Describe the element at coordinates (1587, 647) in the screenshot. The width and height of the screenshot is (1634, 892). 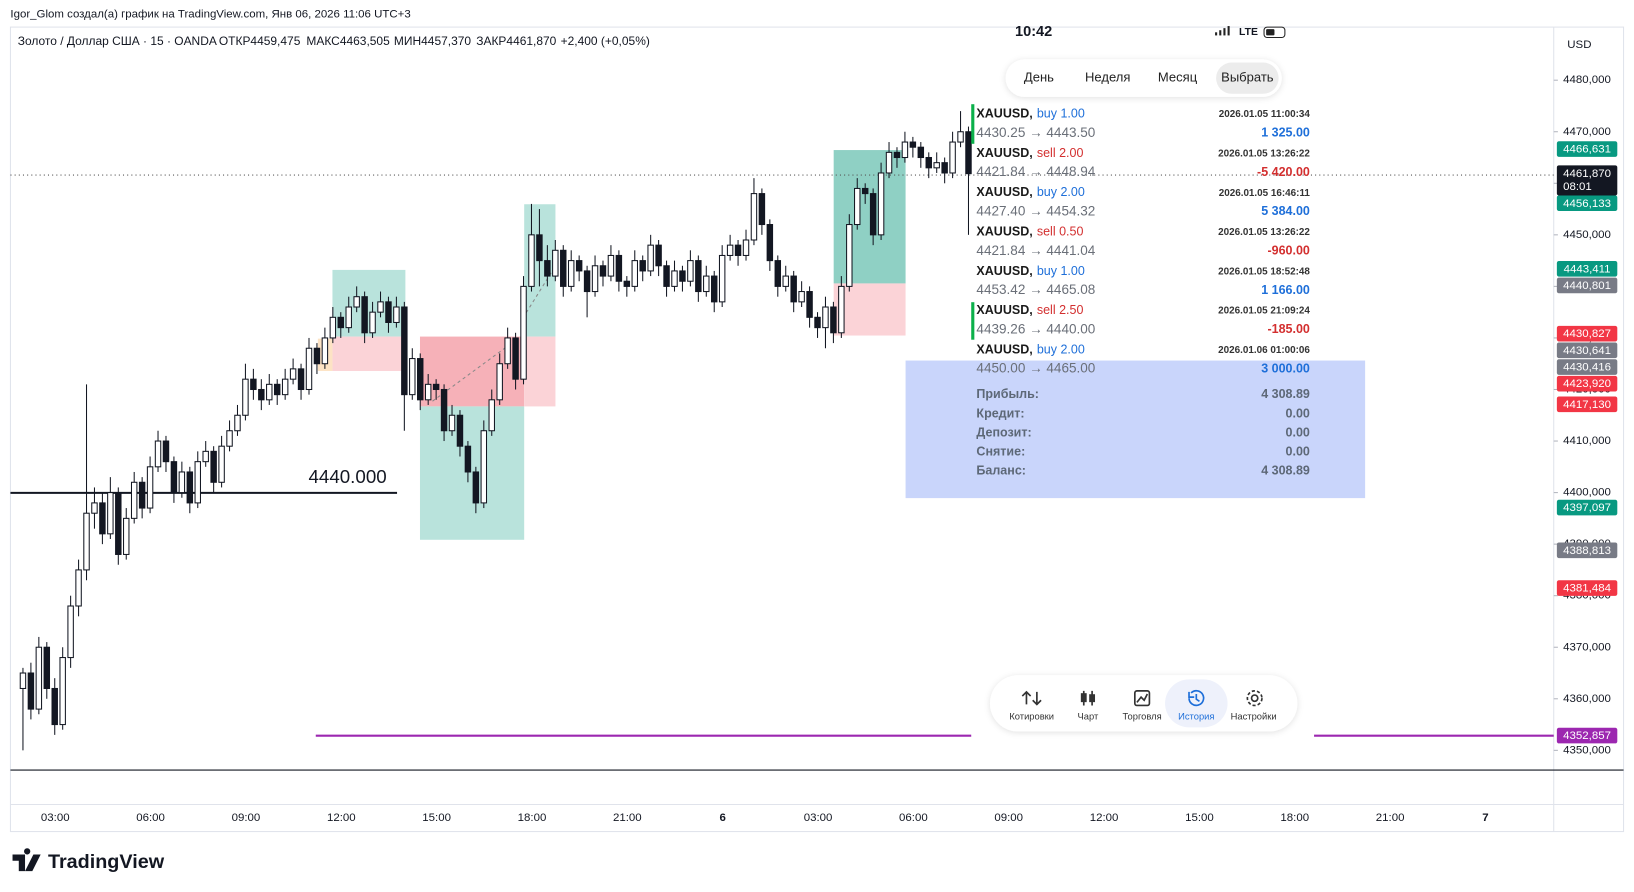
I see `y-tick-label: 4370,000` at that location.